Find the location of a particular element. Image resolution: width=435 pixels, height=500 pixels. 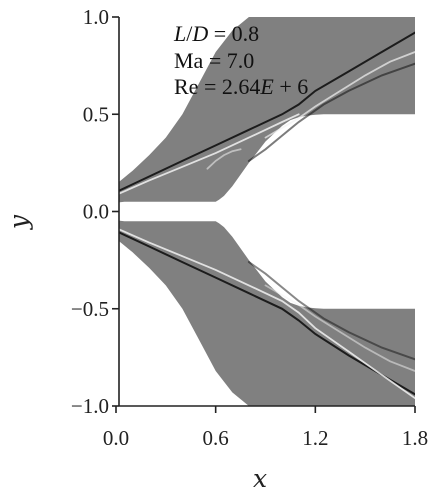

annotation-block: L/D = 0.8 Ma = 7.0 Re = 2.64E + 6 is located at coordinates (240, 60).